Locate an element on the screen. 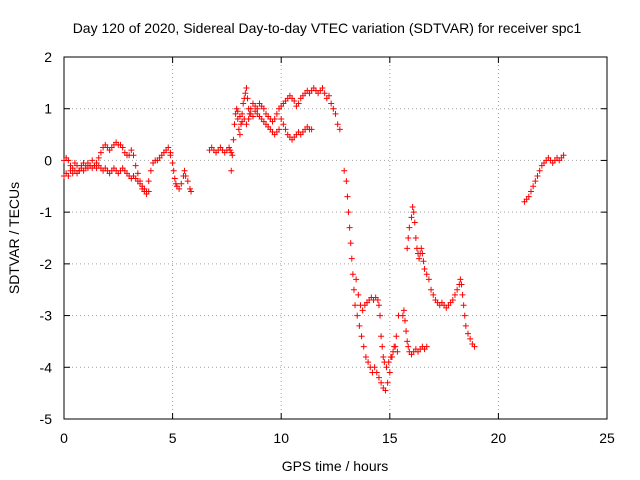 This screenshot has width=640, height=480. x-tick-label: 5 is located at coordinates (173, 438).